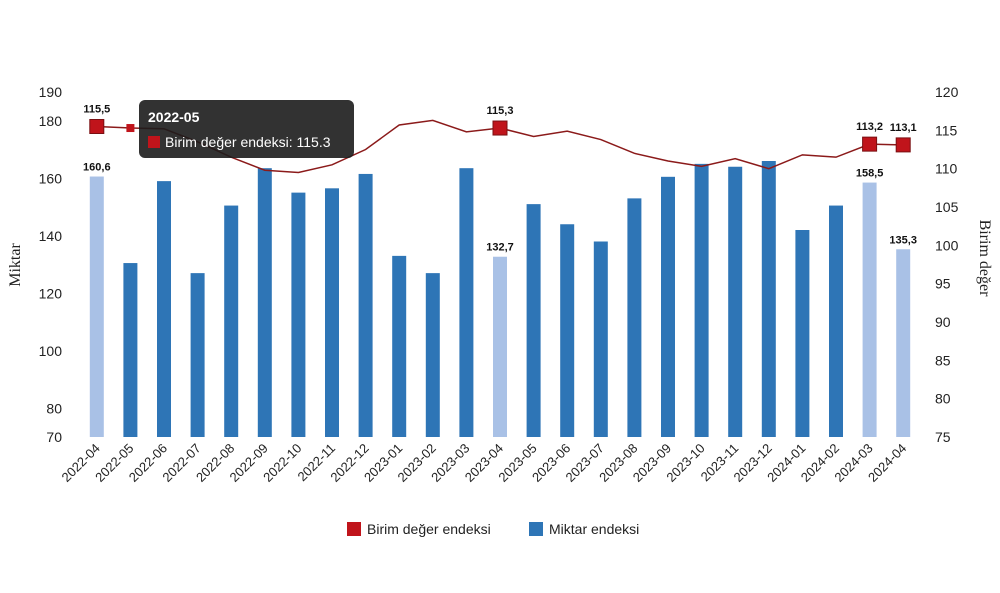 The width and height of the screenshot is (1000, 593). I want to click on left-tick-180: 180, so click(51, 121).